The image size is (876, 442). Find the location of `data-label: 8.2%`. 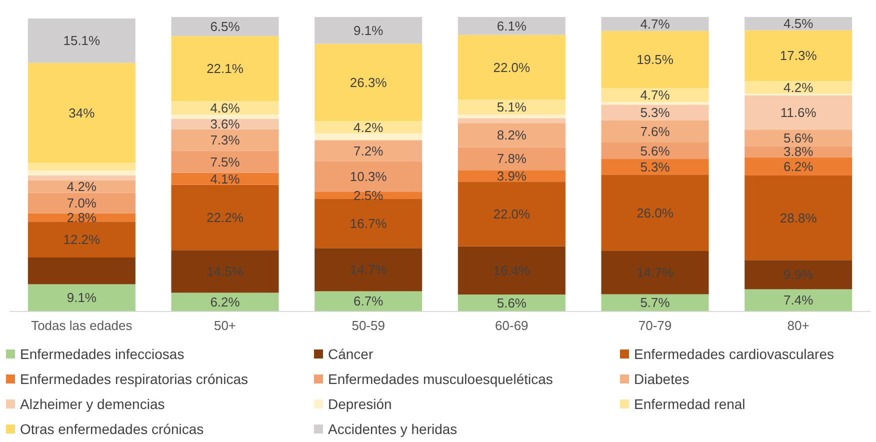

data-label: 8.2% is located at coordinates (511, 135).